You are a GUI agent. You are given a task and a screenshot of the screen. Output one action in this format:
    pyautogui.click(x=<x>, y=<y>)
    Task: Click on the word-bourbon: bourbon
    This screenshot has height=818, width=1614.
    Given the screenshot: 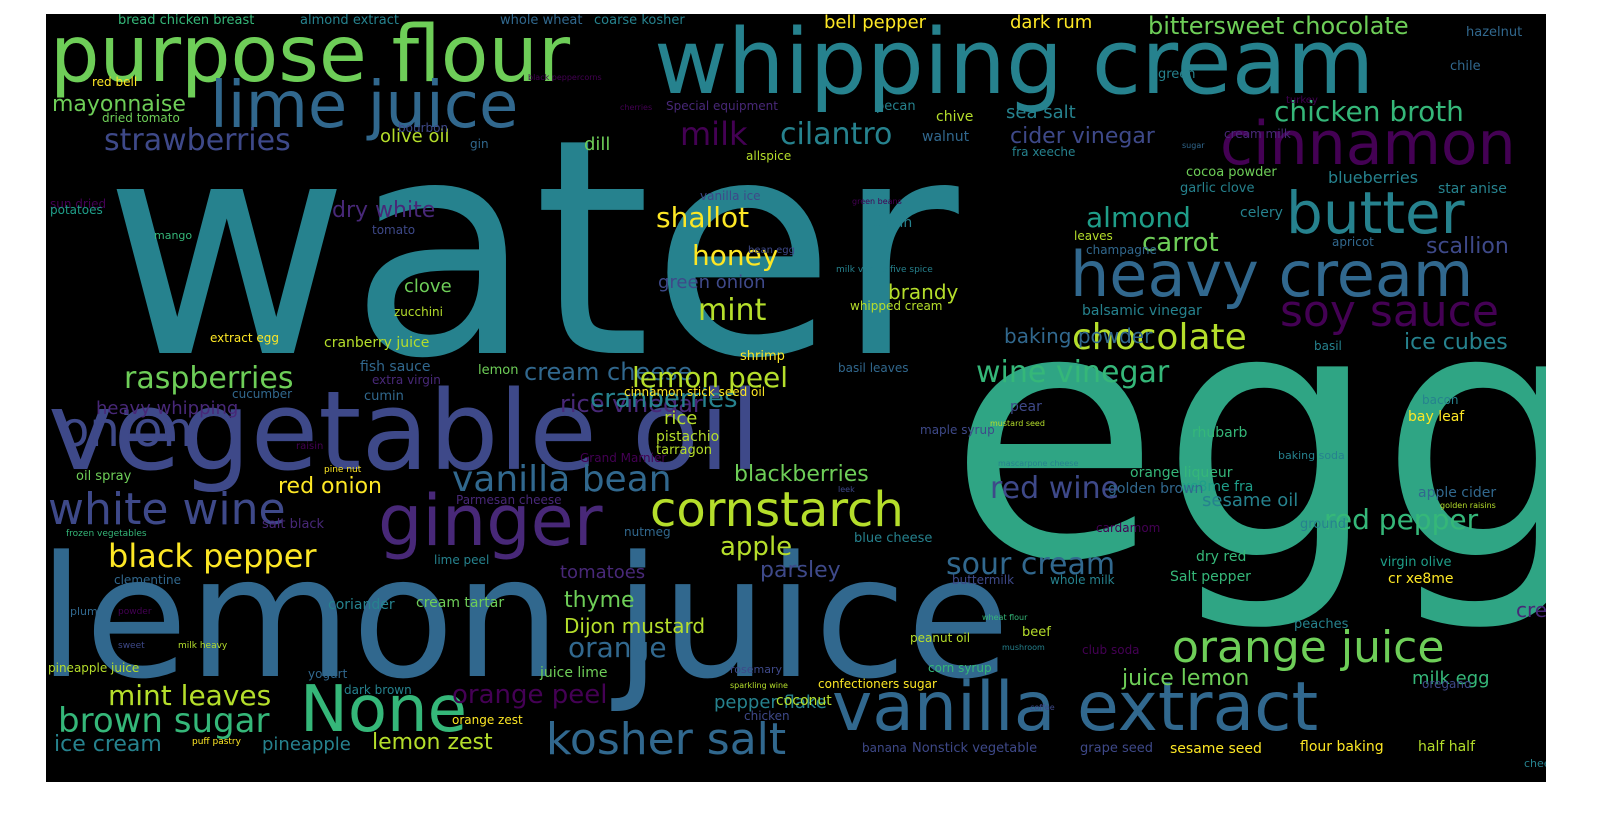 What is the action you would take?
    pyautogui.click(x=423, y=128)
    